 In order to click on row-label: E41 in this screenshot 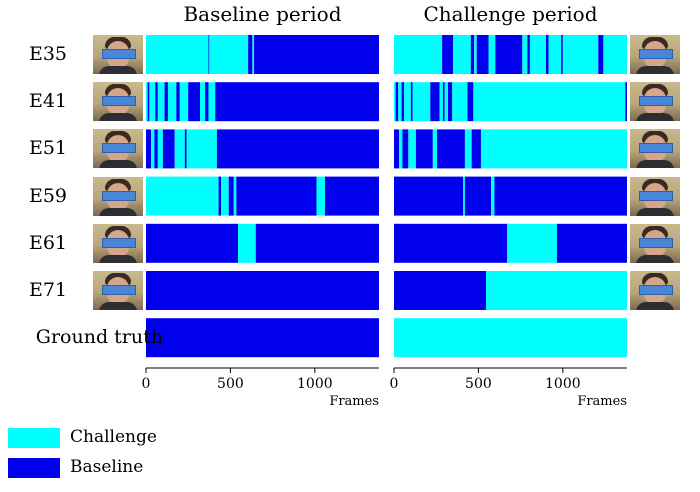, I will do `click(47, 101)`.